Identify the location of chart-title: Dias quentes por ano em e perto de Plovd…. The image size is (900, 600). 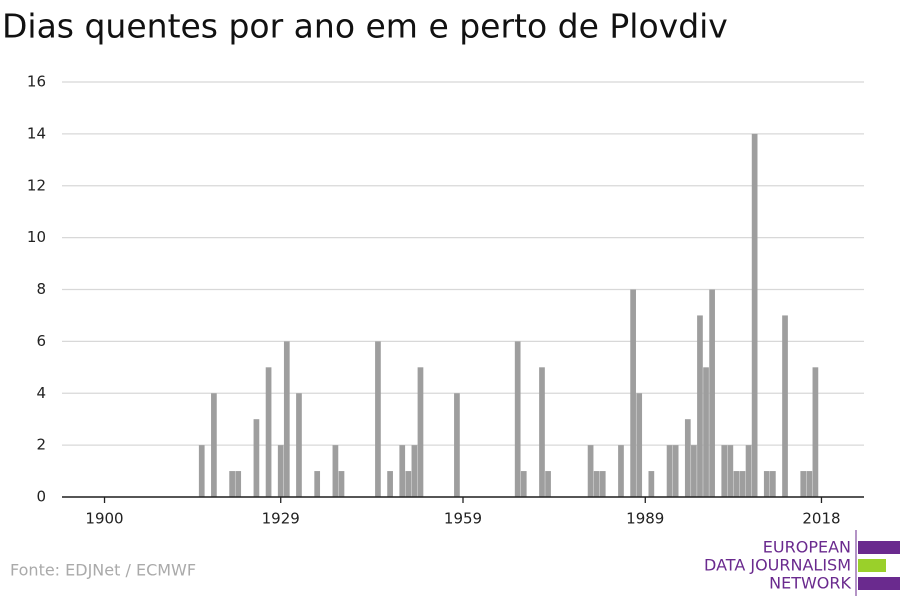
(365, 26).